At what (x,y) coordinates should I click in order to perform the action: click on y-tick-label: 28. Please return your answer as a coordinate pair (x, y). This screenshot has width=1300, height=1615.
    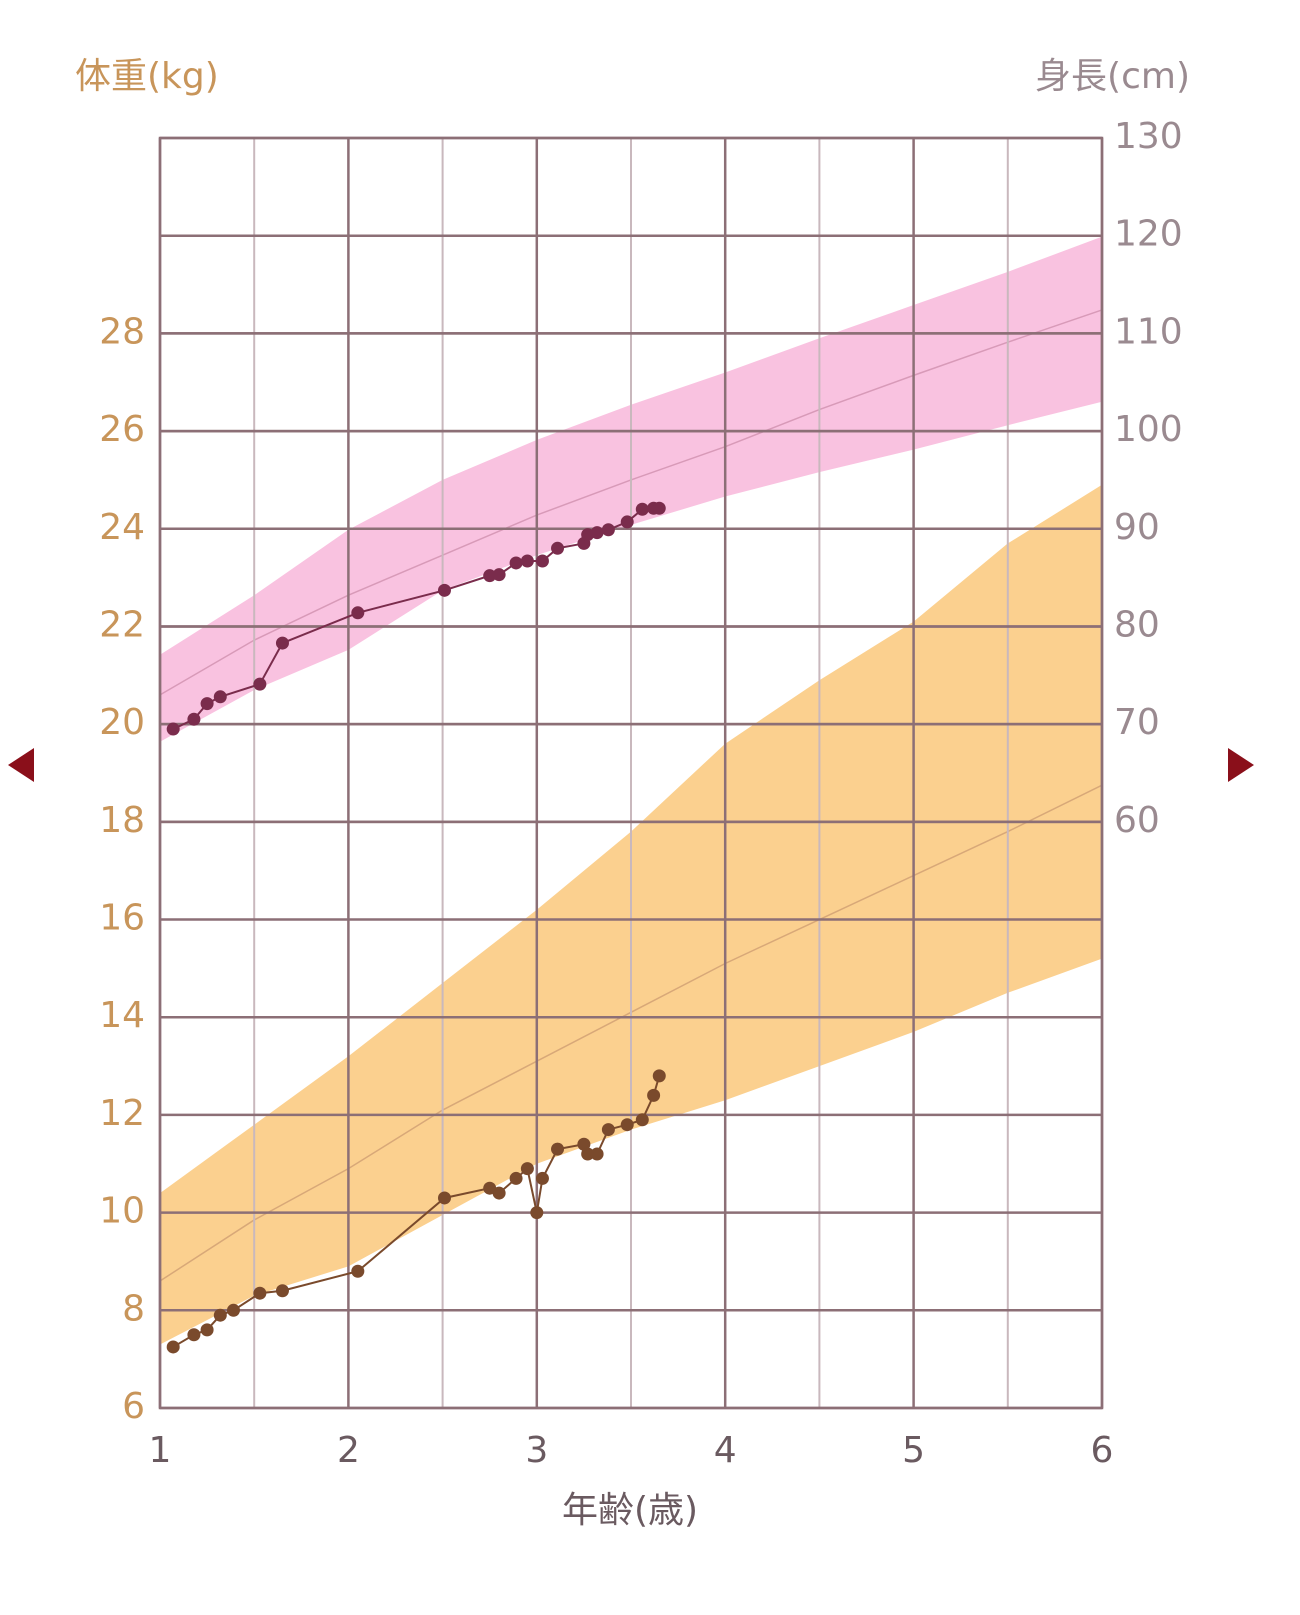
    Looking at the image, I should click on (122, 331).